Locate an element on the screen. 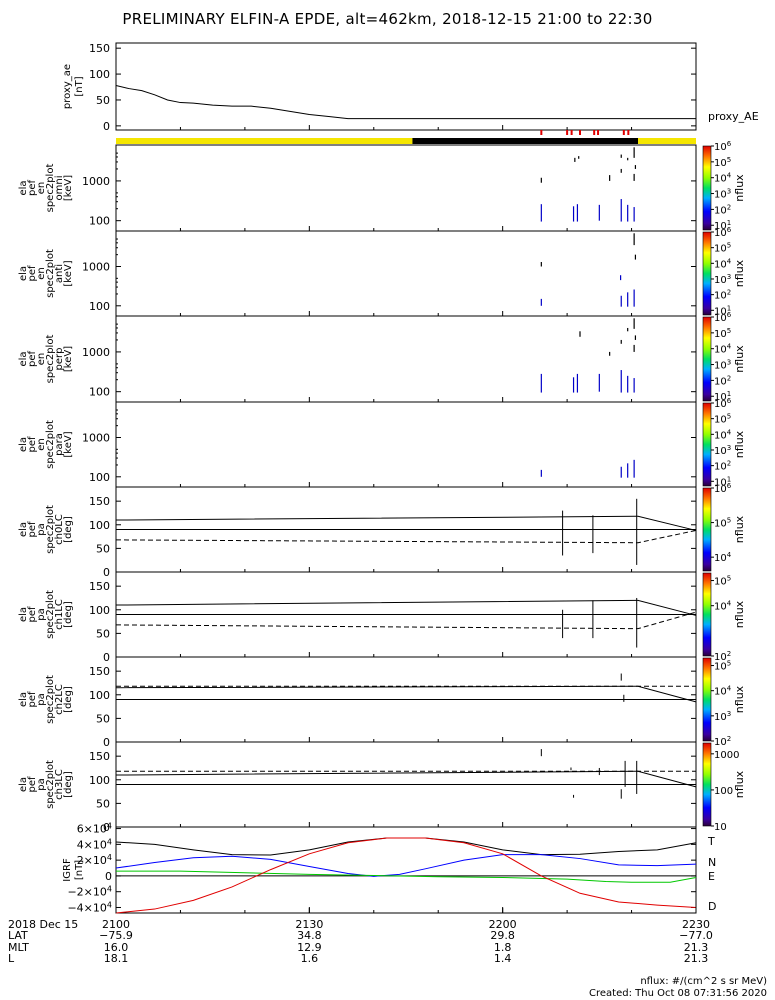  ch1LC-ytick-label: 50 is located at coordinates (103, 633).